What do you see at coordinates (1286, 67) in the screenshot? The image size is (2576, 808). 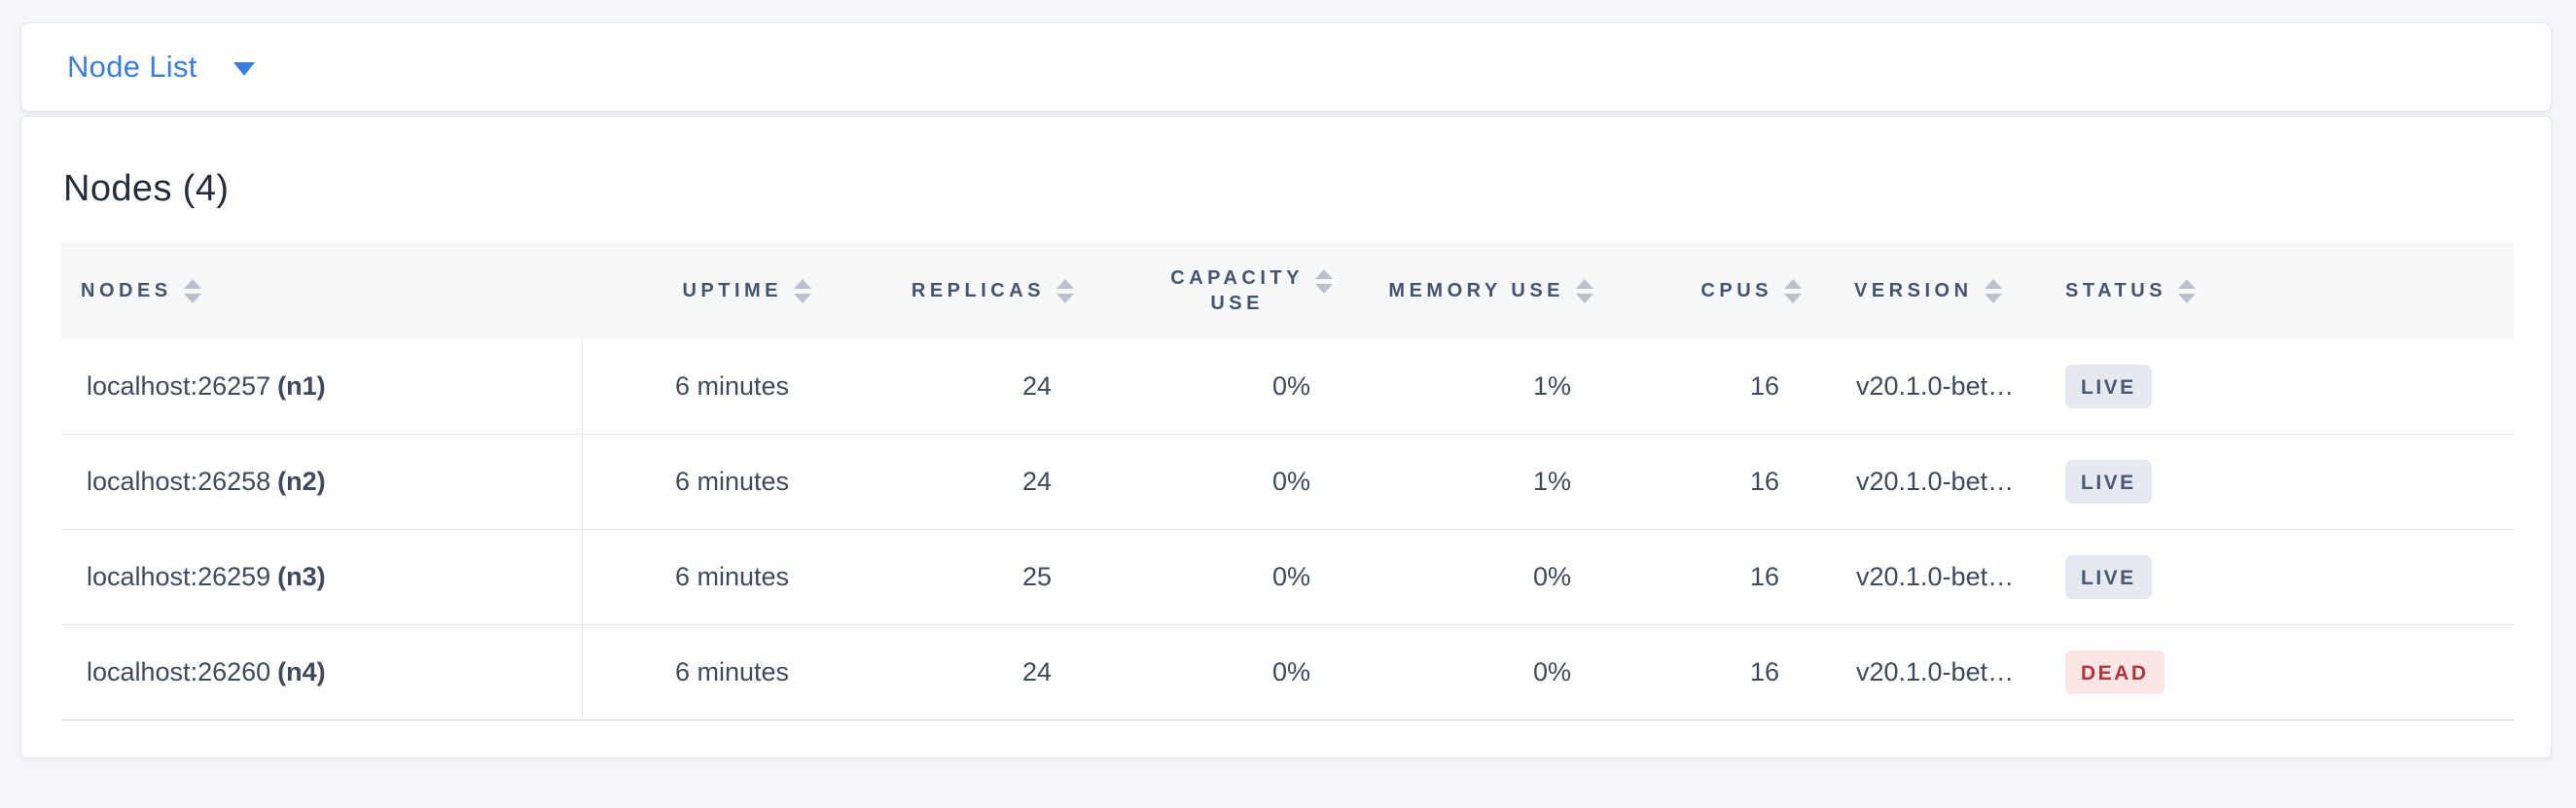 I see `view-selector-bar: Node List` at bounding box center [1286, 67].